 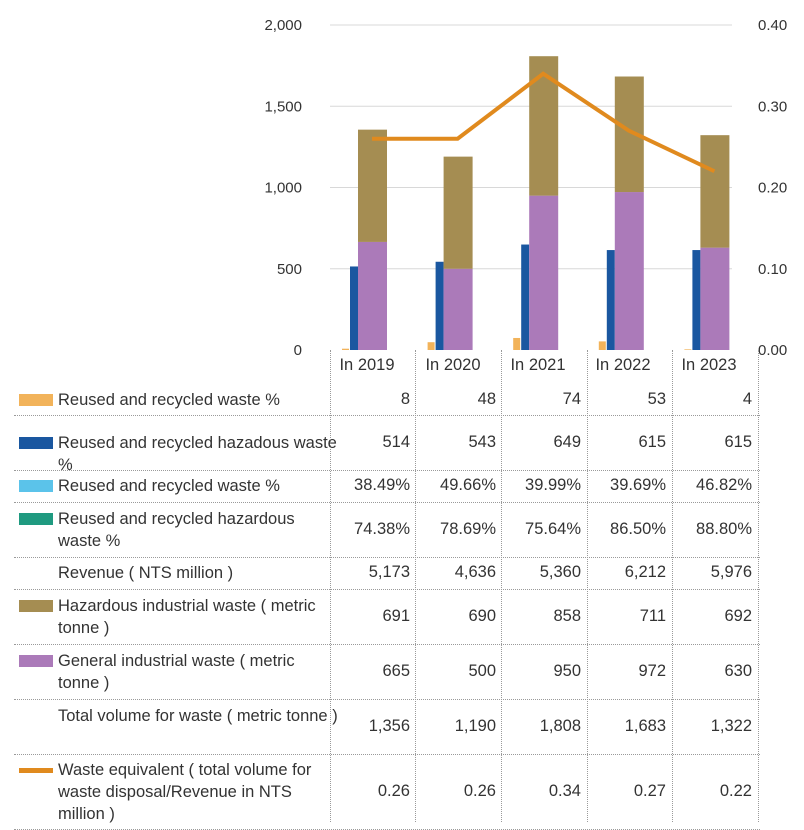 I want to click on table-cell: 543, so click(x=482, y=441).